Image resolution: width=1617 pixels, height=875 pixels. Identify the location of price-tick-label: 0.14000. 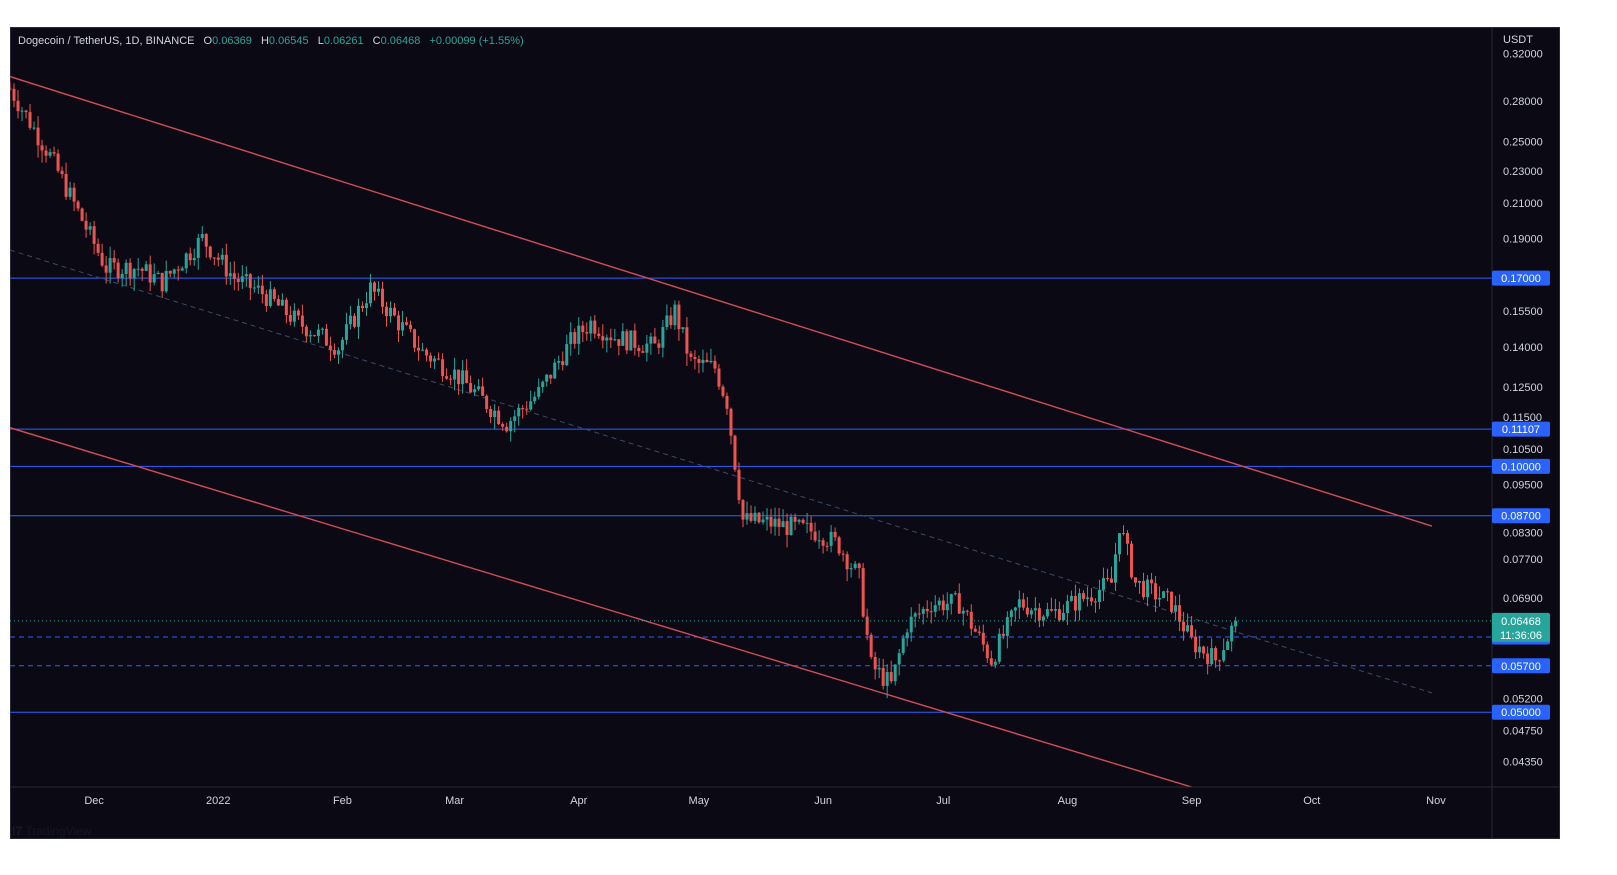
(1523, 348).